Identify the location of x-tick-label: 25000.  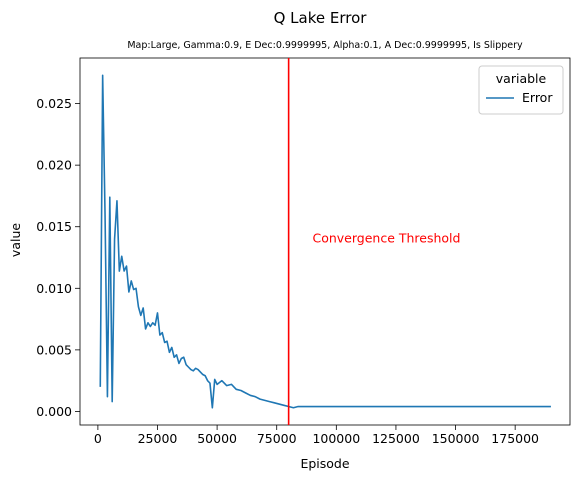
(158, 438).